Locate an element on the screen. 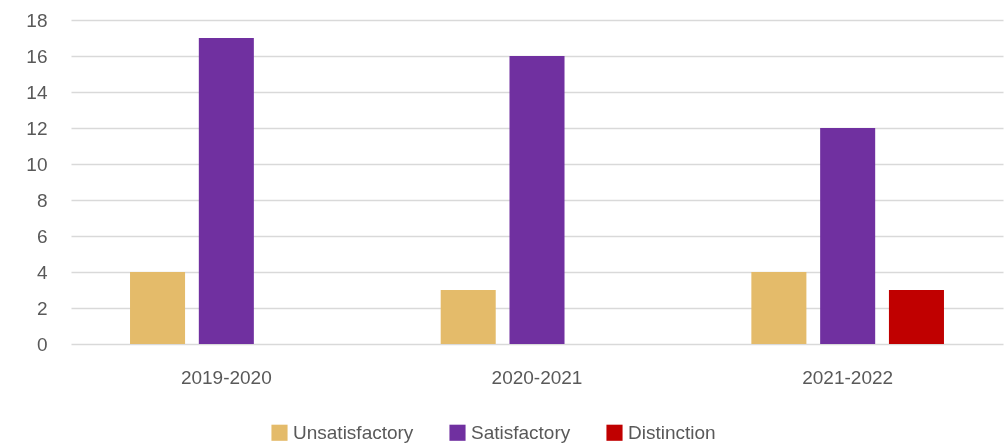 The height and width of the screenshot is (447, 1008). legend-label: Satisfactory is located at coordinates (521, 432).